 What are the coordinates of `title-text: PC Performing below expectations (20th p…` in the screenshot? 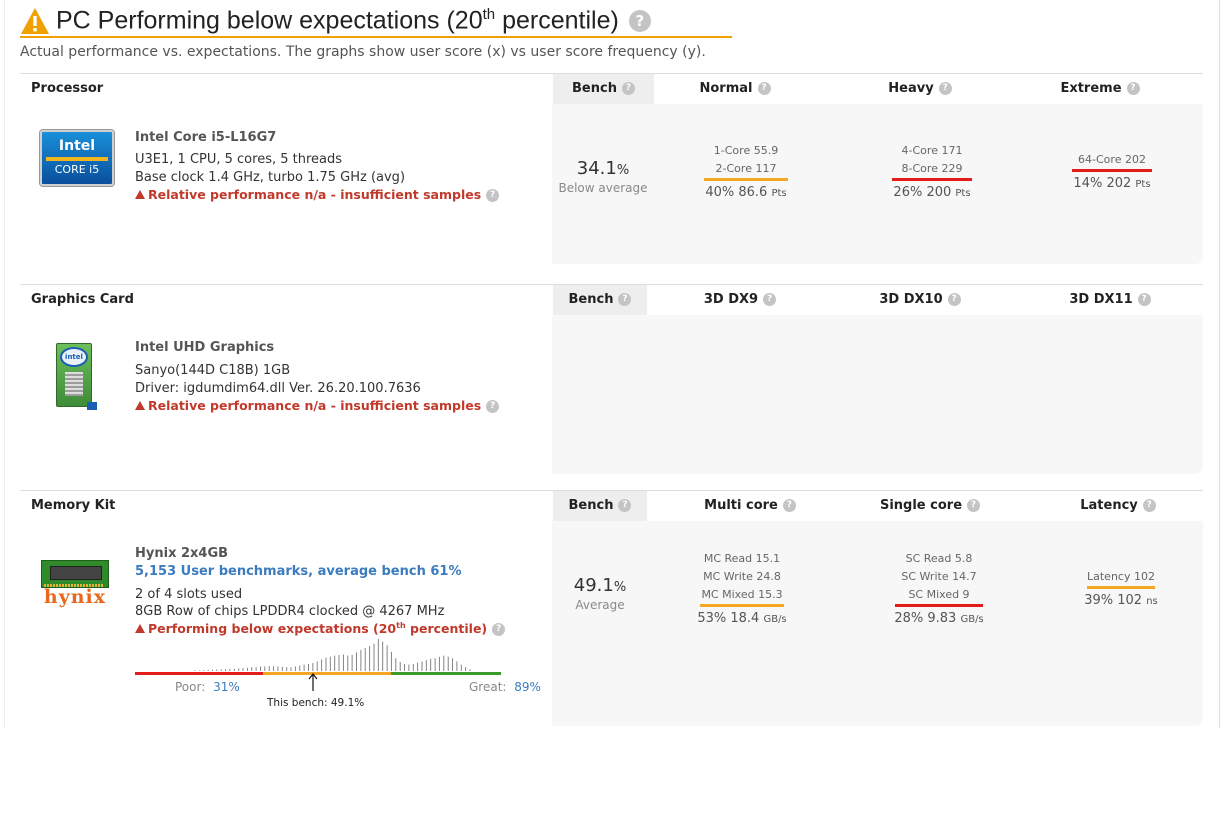 It's located at (337, 20).